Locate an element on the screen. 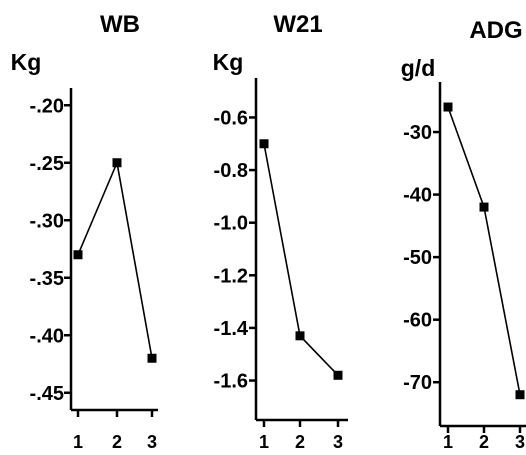 The height and width of the screenshot is (455, 526). y-tick-labels: -.20 -.25 -.30 -.35 -.40 -.45 is located at coordinates (47, 250).